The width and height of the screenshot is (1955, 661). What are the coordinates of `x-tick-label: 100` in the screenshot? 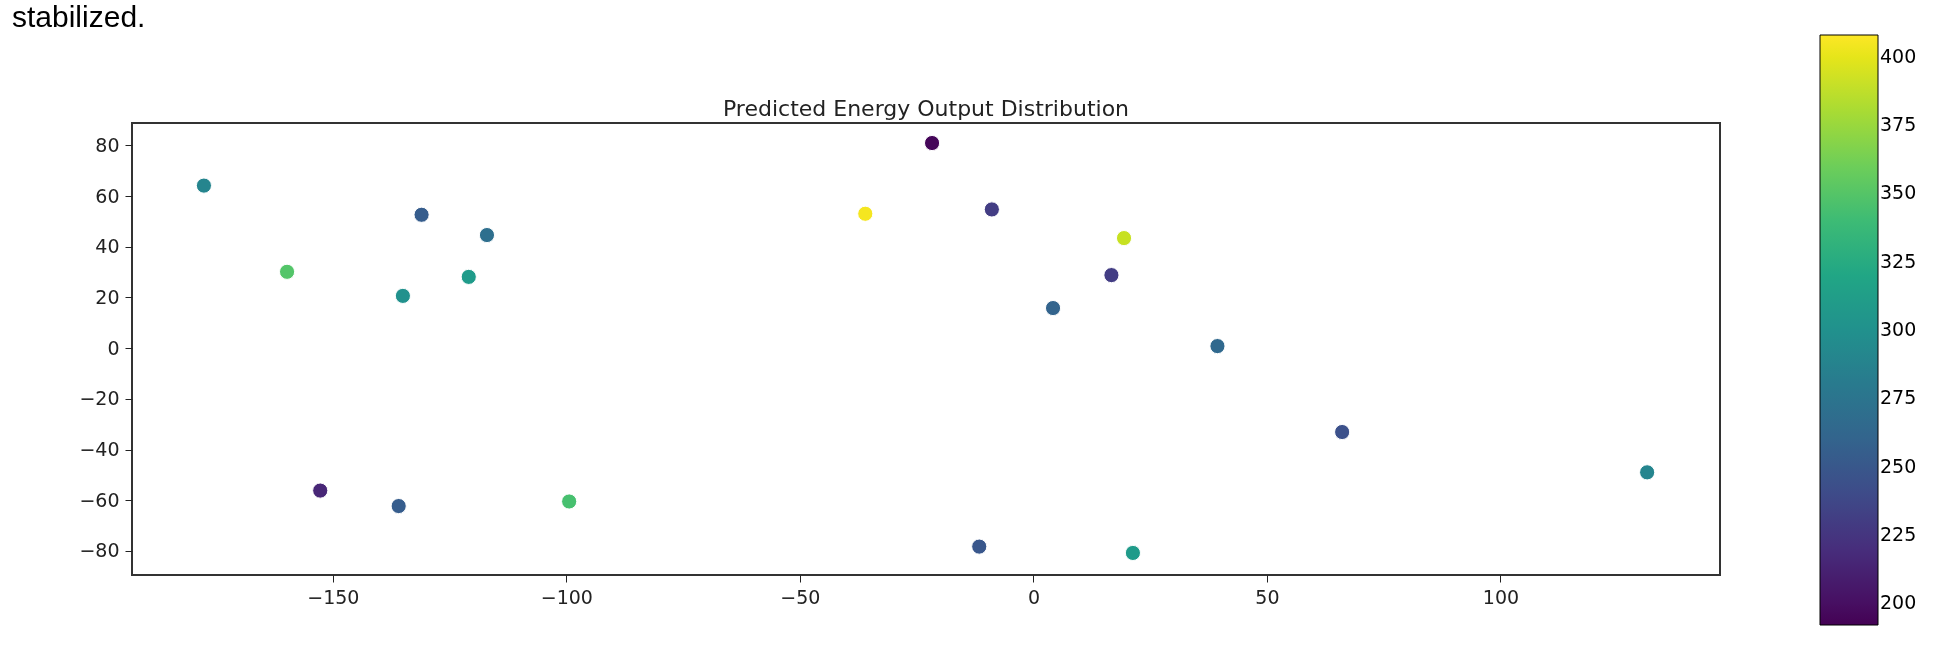 It's located at (1501, 596).